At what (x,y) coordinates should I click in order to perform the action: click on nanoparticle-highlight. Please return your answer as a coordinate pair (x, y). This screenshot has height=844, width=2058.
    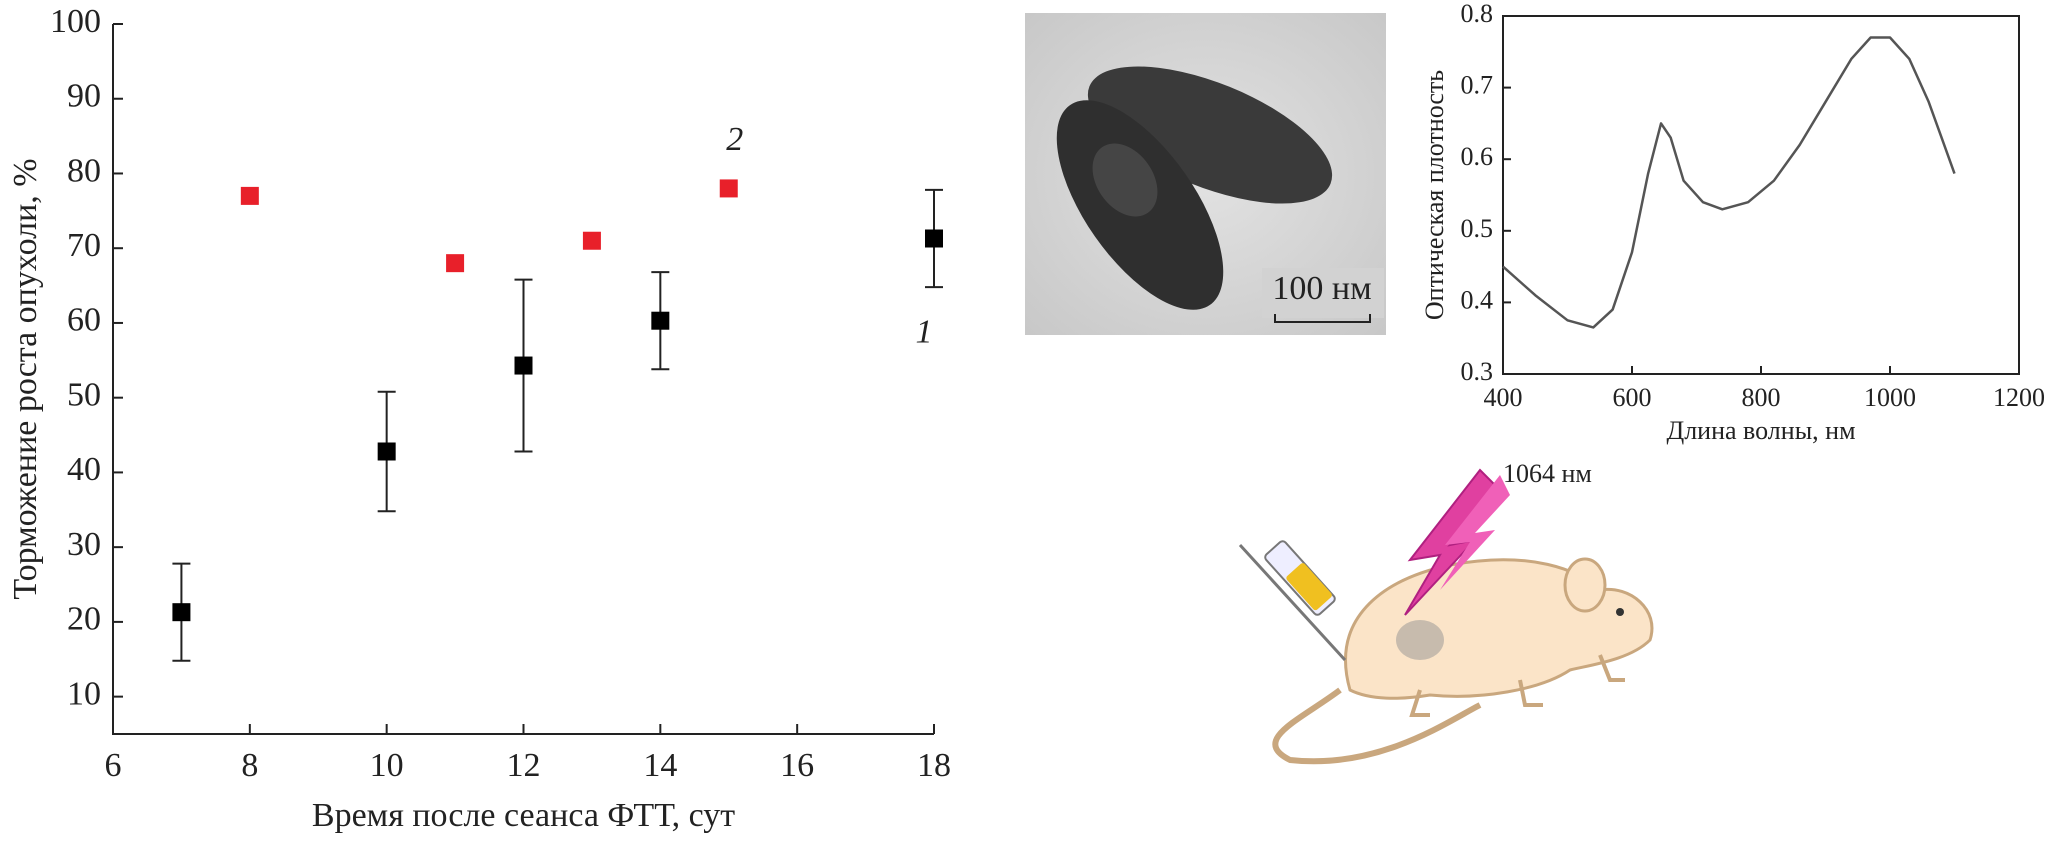
    Looking at the image, I should click on (1125, 180).